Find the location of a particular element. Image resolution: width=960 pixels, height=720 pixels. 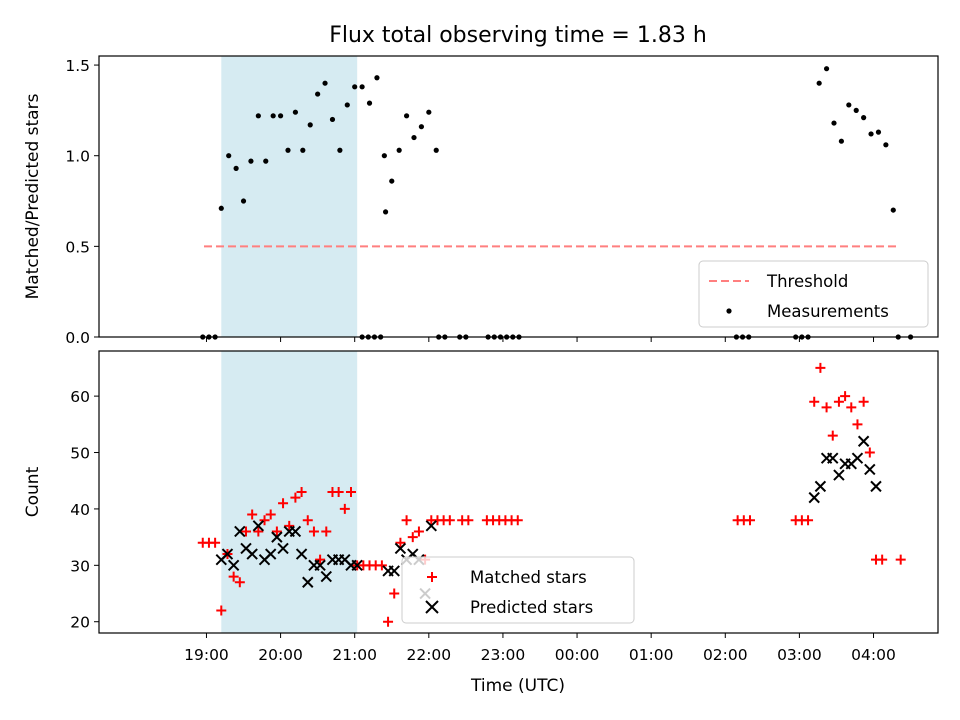

x-tick-label: 22:00 is located at coordinates (428, 655).